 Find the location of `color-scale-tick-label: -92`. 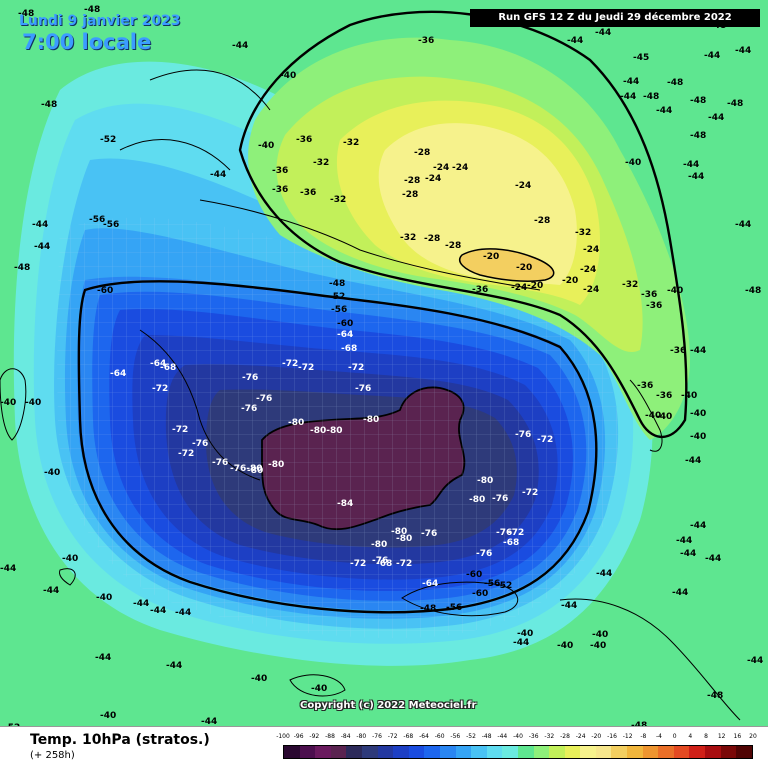

color-scale-tick-label: -92 is located at coordinates (314, 736).